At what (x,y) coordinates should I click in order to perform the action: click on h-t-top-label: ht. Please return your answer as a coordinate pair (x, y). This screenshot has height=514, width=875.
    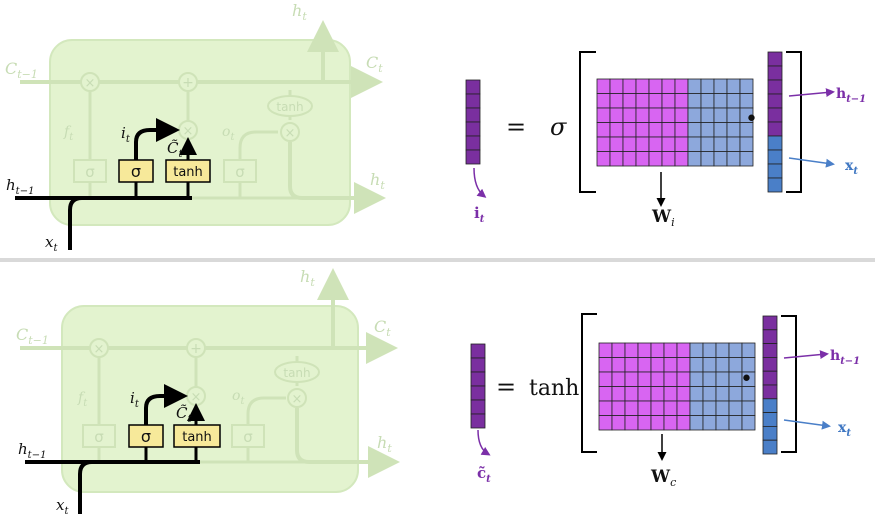
    Looking at the image, I should click on (299, 12).